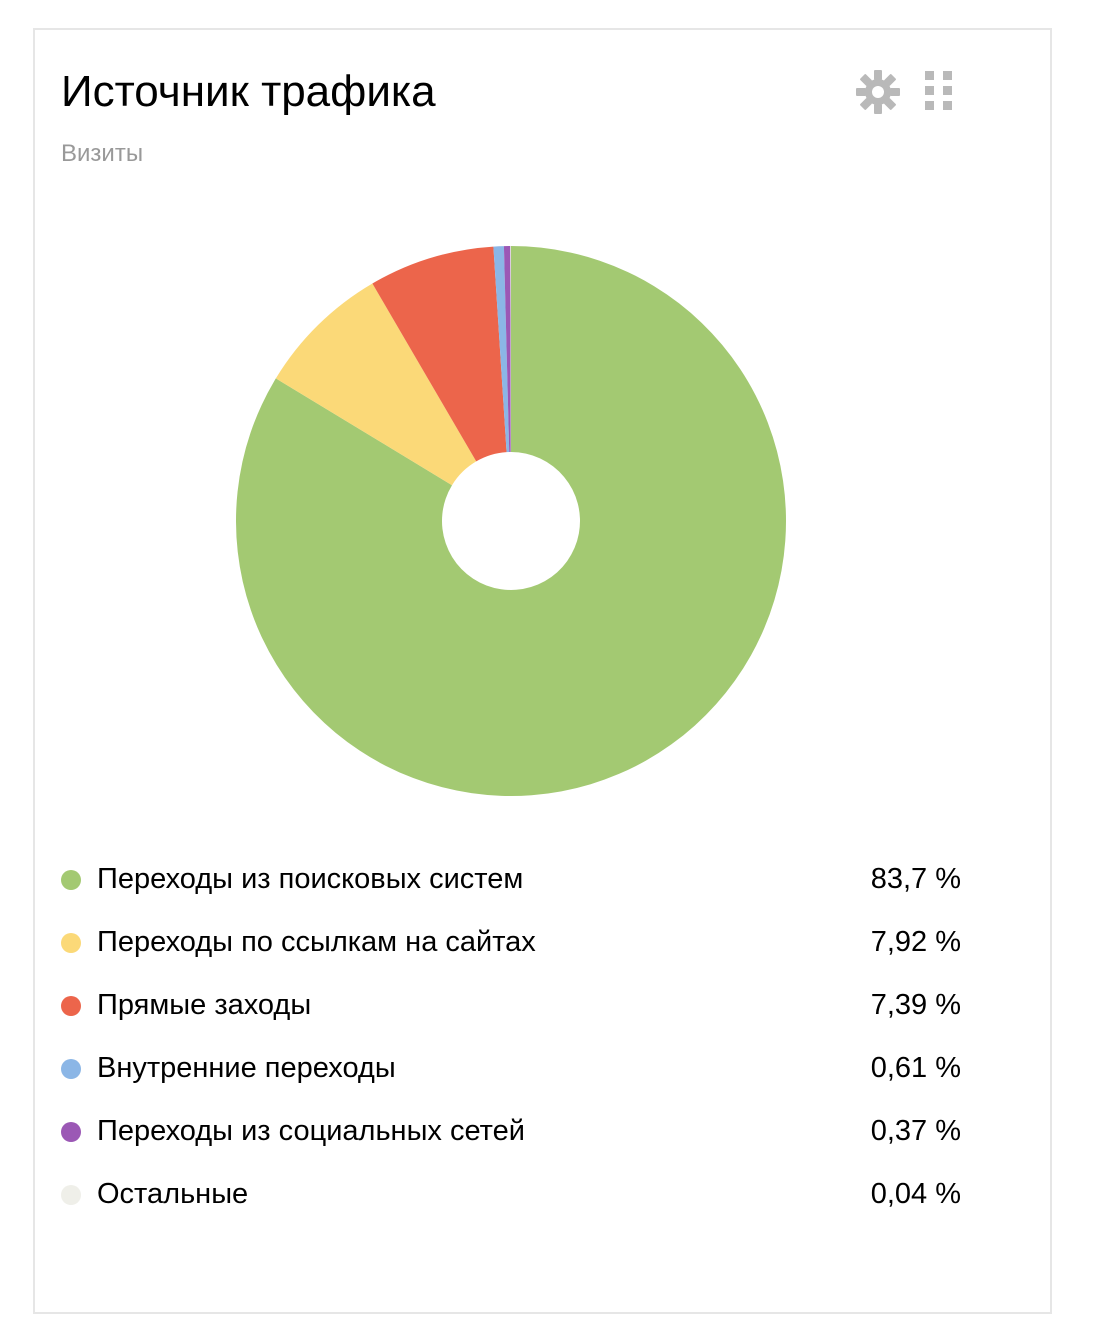 This screenshot has width=1096, height=1340. I want to click on legend-label-3: Внутренние переходы, so click(246, 1068).